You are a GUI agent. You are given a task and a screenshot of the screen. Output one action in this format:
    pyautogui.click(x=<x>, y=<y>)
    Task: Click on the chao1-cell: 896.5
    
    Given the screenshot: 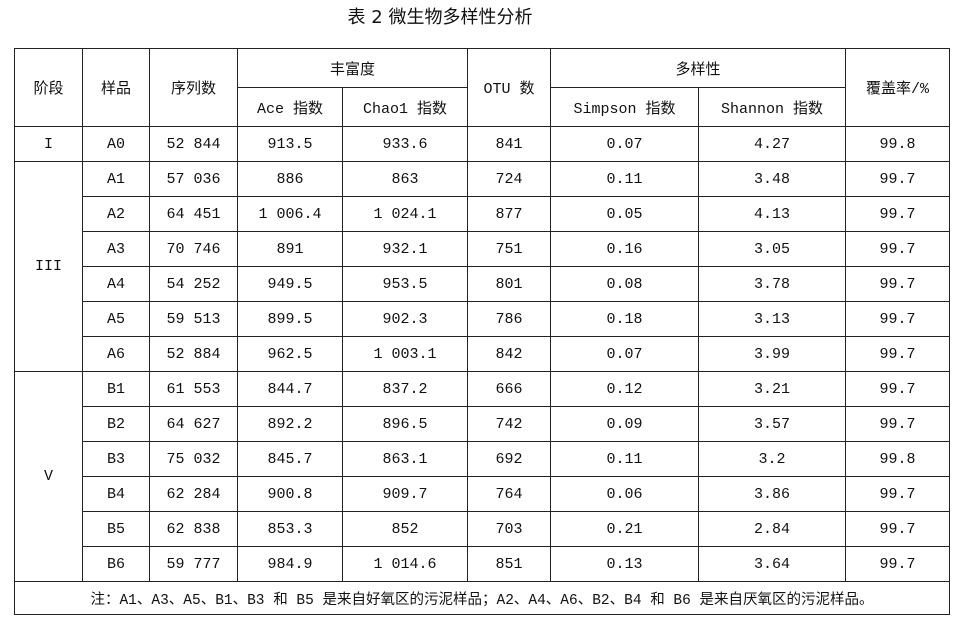 What is the action you would take?
    pyautogui.click(x=405, y=424)
    